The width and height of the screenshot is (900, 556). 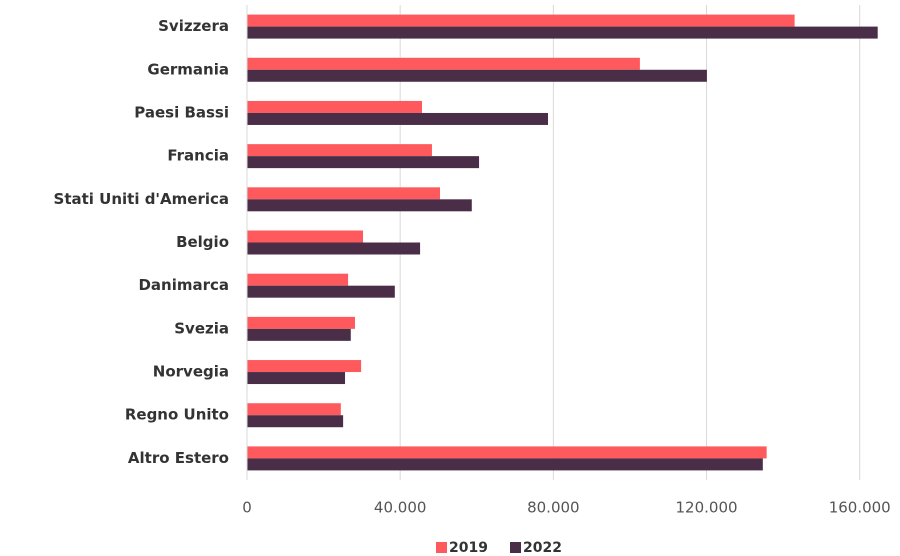 I want to click on y-tick-label: Svezia, so click(x=201, y=328).